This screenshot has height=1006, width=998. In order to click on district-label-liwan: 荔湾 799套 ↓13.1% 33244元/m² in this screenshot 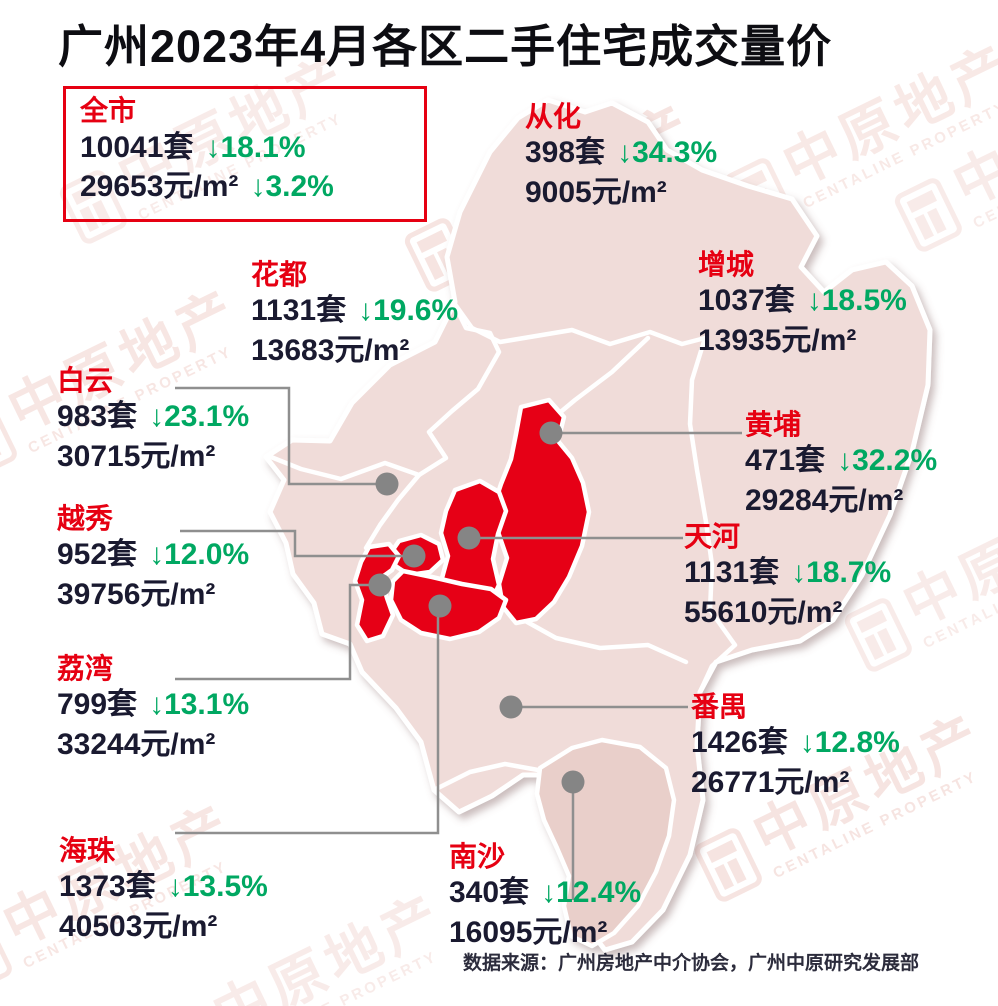, I will do `click(153, 708)`.